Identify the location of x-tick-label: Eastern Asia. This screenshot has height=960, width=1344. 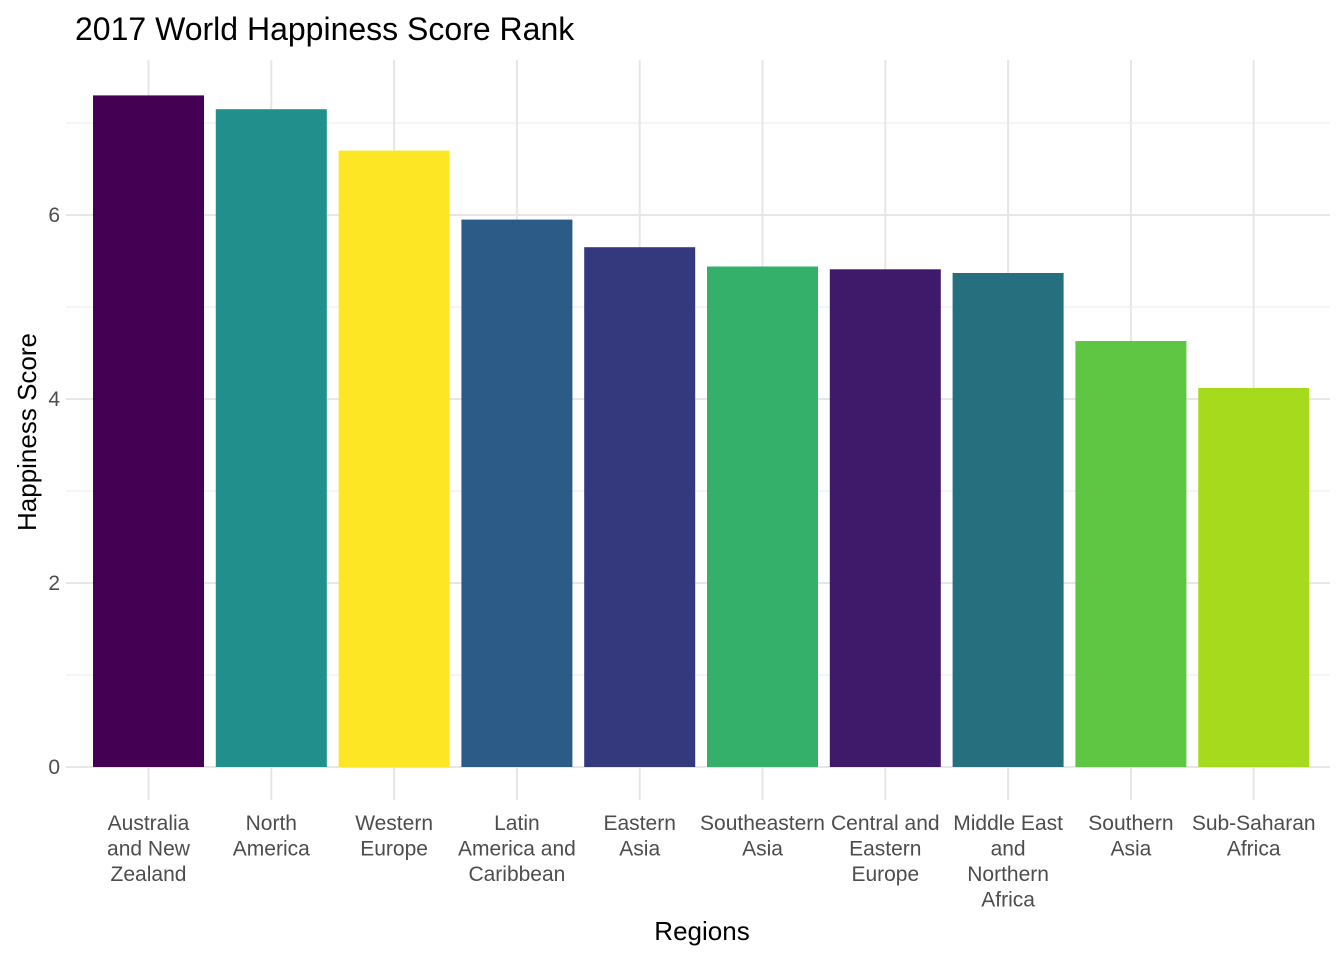
(640, 836).